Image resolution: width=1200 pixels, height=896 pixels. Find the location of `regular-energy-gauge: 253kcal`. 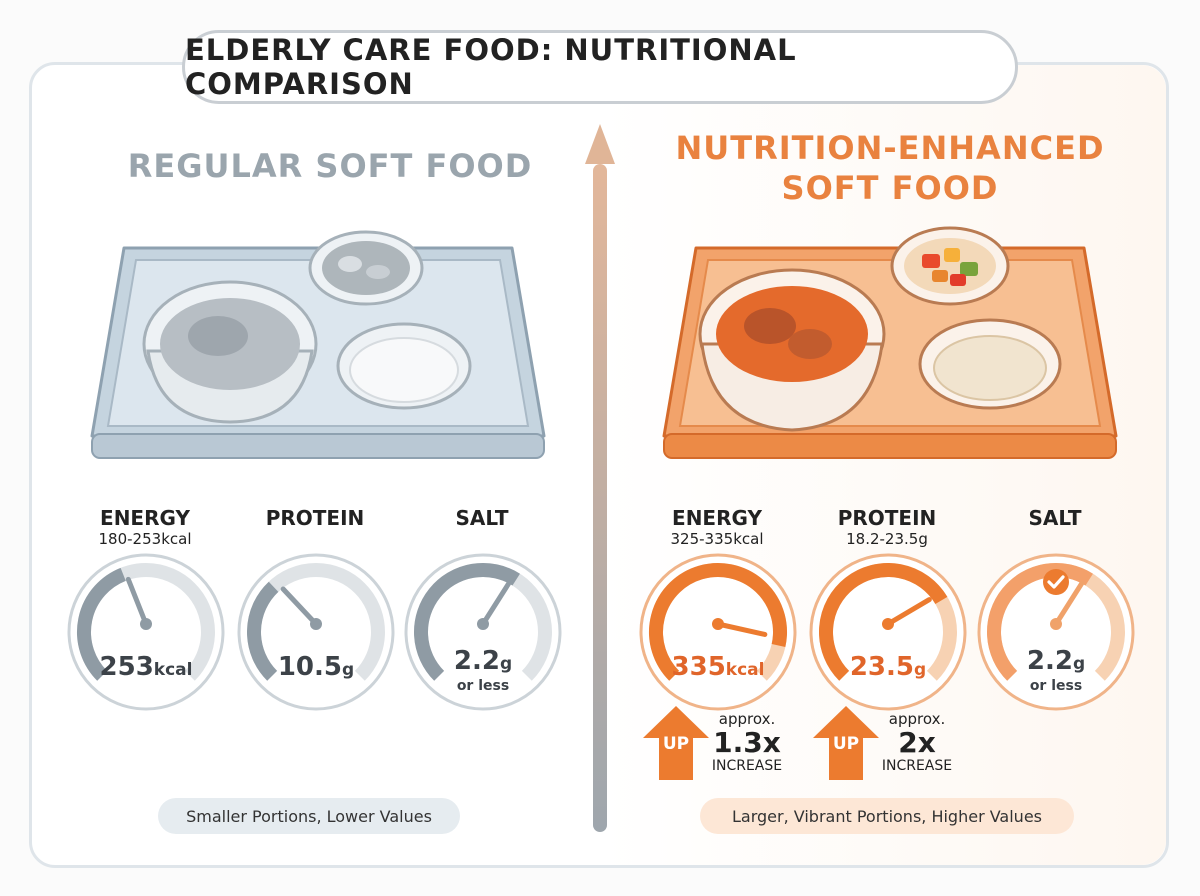

regular-energy-gauge: 253kcal is located at coordinates (146, 632).